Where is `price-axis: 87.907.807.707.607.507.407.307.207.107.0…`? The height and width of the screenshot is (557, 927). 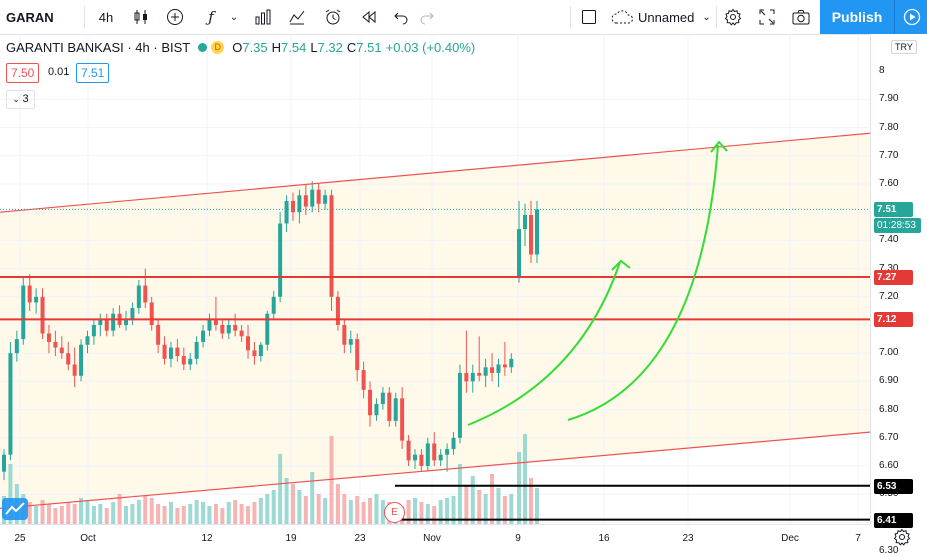
price-axis: 87.907.807.707.607.507.407.307.207.107.0… is located at coordinates (898, 295).